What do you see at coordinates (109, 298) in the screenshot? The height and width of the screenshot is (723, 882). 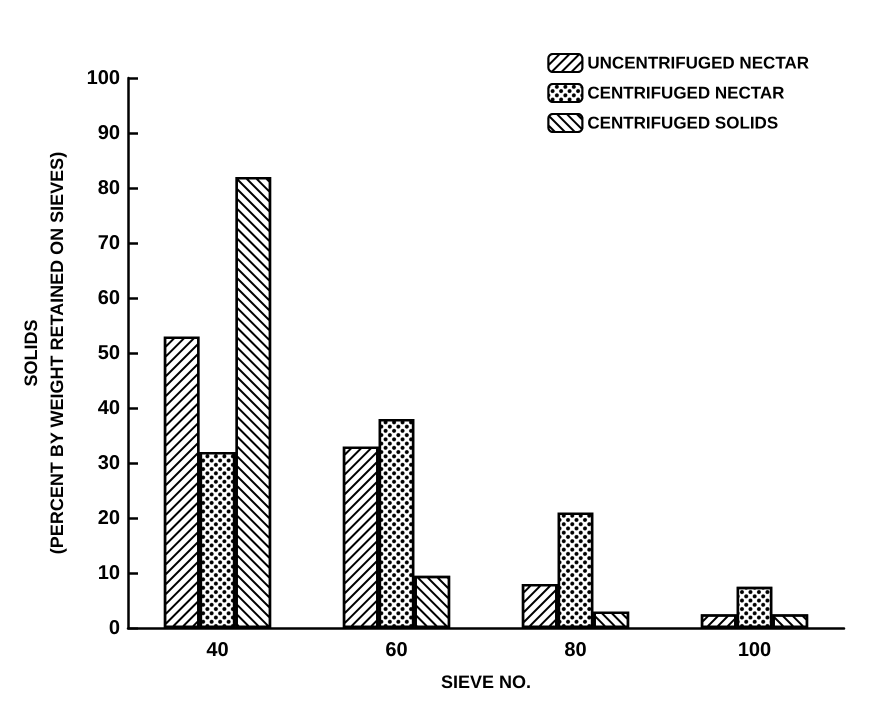 I see `y-tick-label: 60` at bounding box center [109, 298].